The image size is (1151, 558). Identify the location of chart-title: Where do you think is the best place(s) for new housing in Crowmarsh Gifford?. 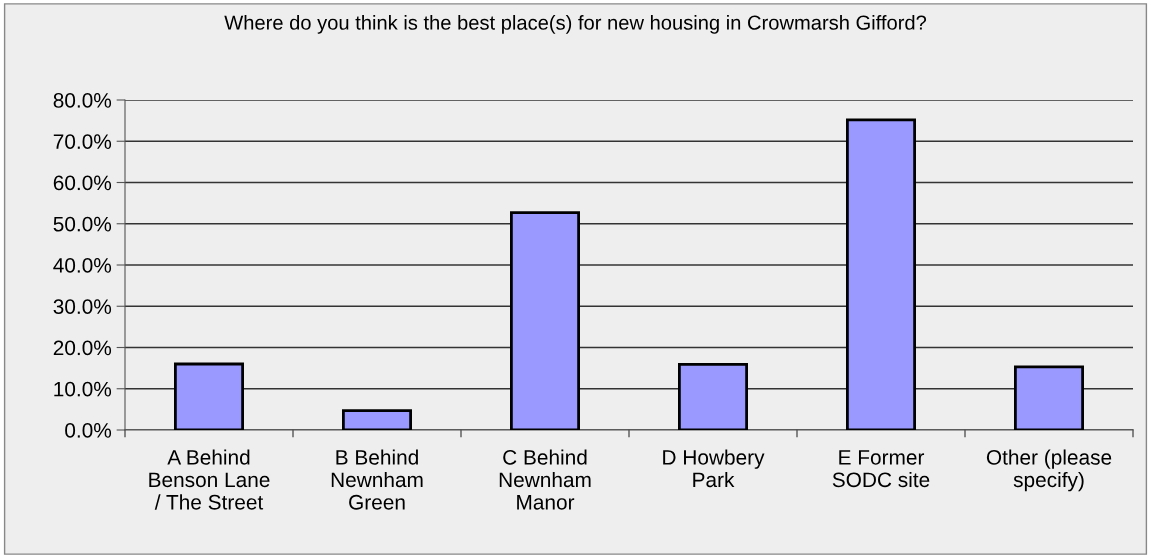
(575, 24).